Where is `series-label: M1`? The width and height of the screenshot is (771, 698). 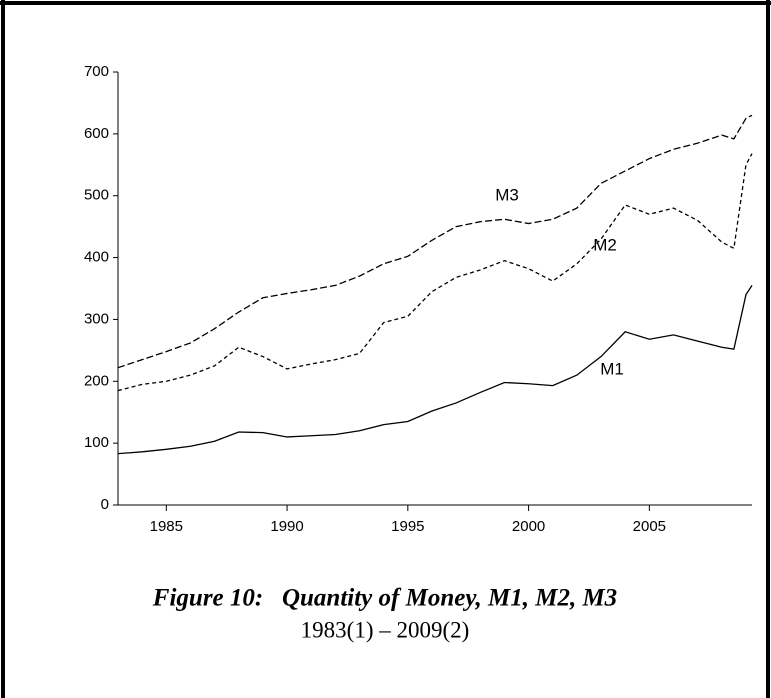
series-label: M1 is located at coordinates (612, 368).